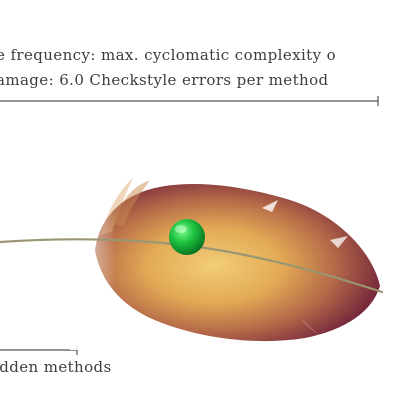 This screenshot has height=400, width=400. What do you see at coordinates (164, 80) in the screenshot?
I see `damage-annotation: amage: 6.0 Checkstyle errors per method` at bounding box center [164, 80].